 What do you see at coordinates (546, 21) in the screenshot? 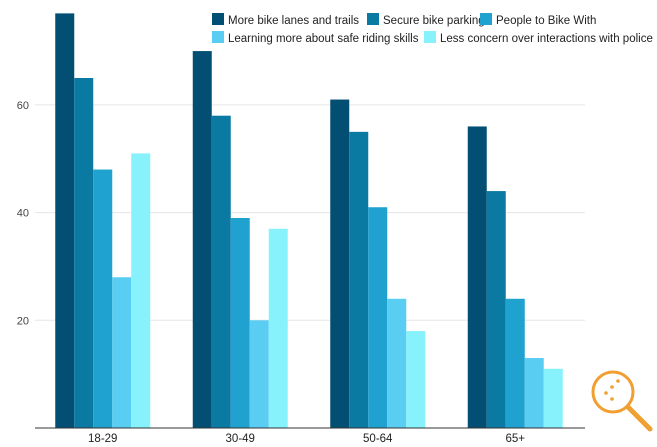
I see `legend-label: People to Bike With` at bounding box center [546, 21].